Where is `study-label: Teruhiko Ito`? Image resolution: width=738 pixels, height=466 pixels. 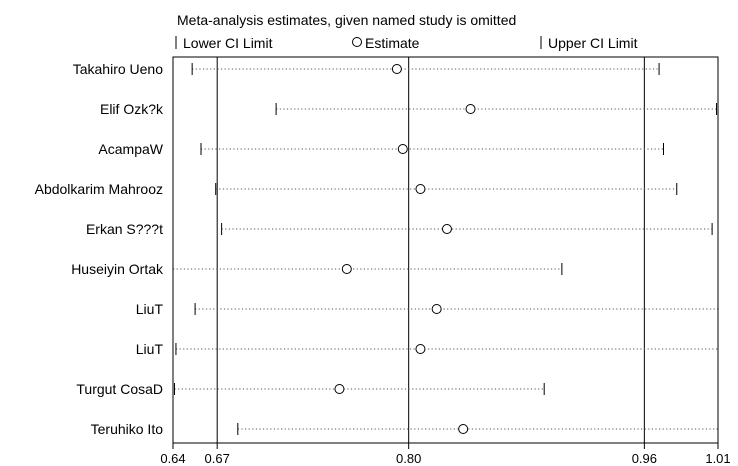
study-label: Teruhiko Ito is located at coordinates (127, 429).